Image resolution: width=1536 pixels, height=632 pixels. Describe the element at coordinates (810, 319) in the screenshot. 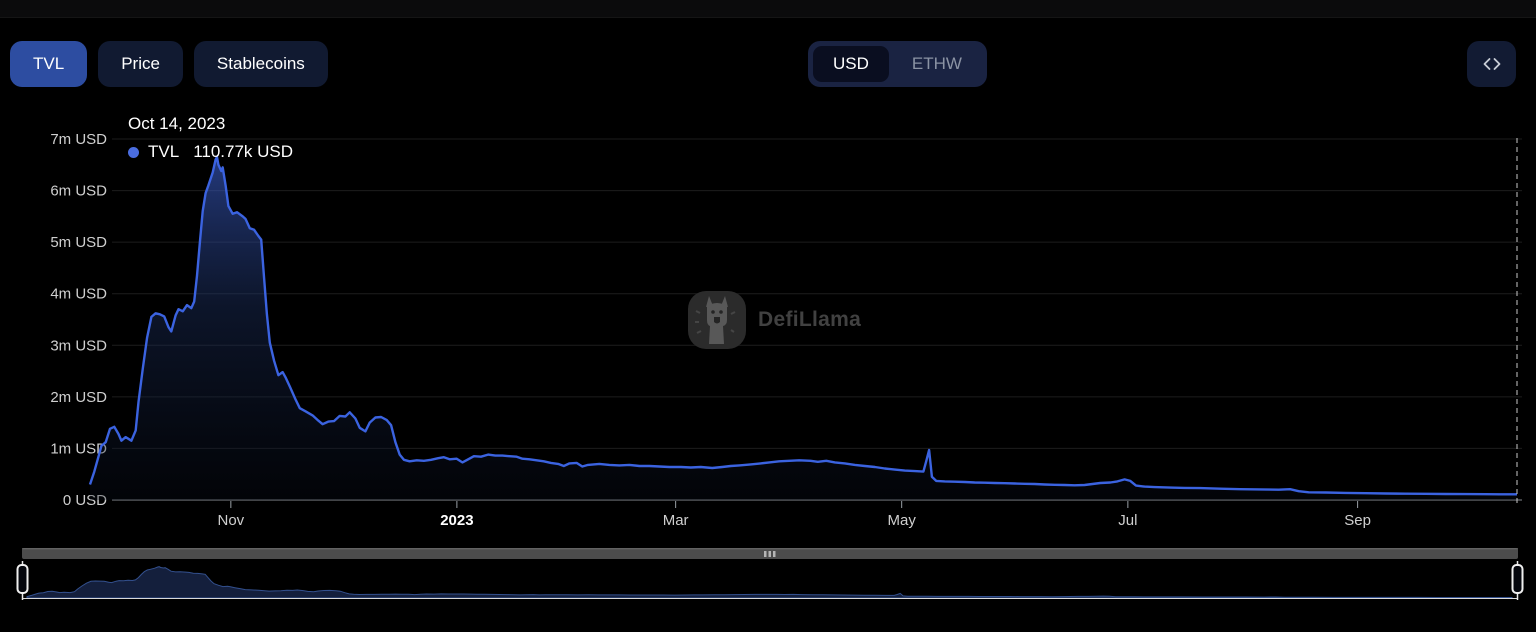

I see `watermark-text: DefiLlama` at that location.